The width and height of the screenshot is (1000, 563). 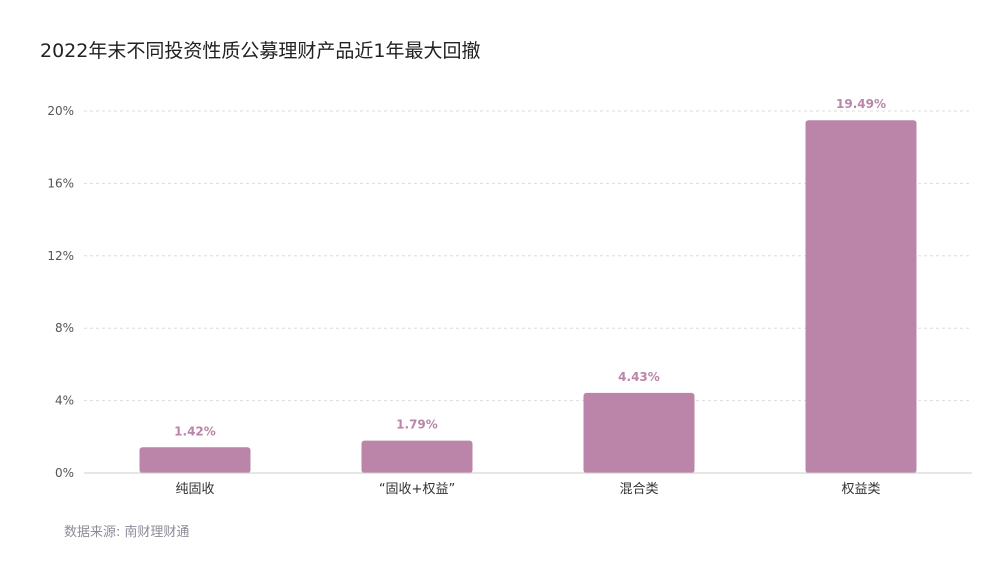 I want to click on source-note: 数据来源: 南财理财通, so click(x=126, y=530).